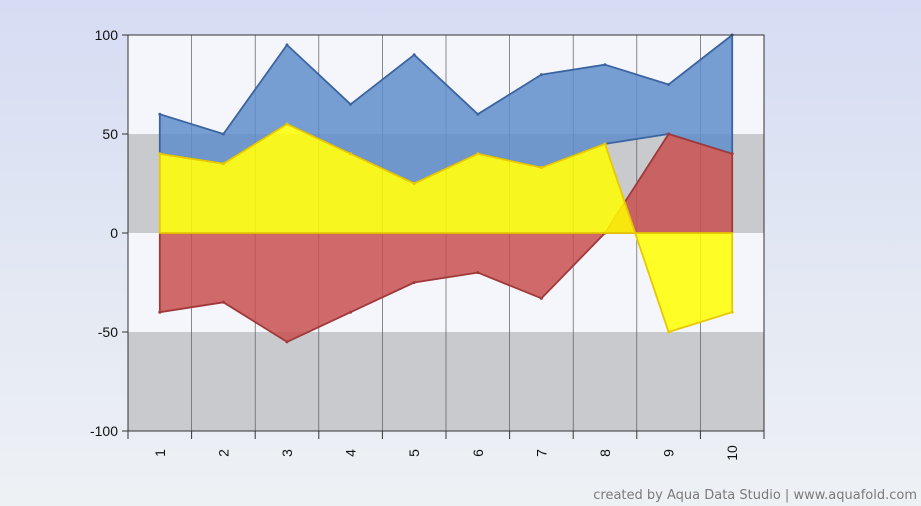  Describe the element at coordinates (541, 453) in the screenshot. I see `x-tick-label: 7` at that location.